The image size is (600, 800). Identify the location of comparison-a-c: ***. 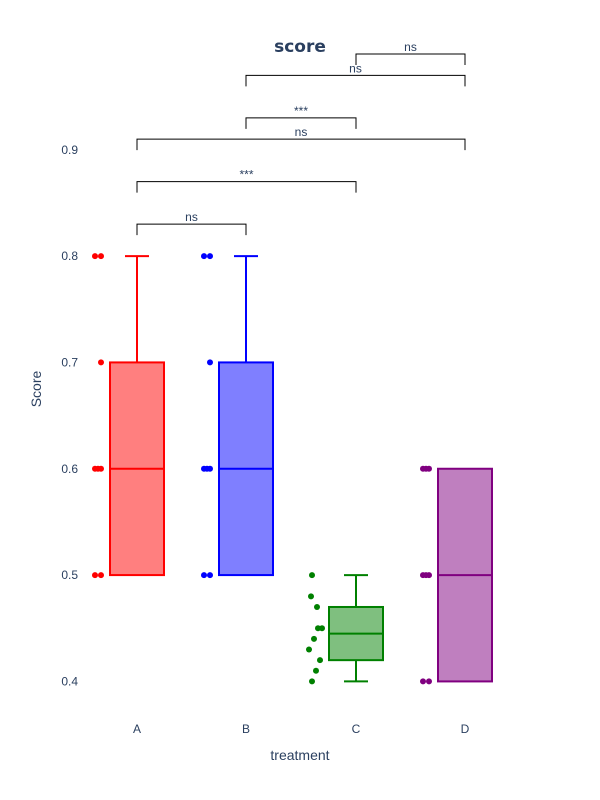
(246, 180).